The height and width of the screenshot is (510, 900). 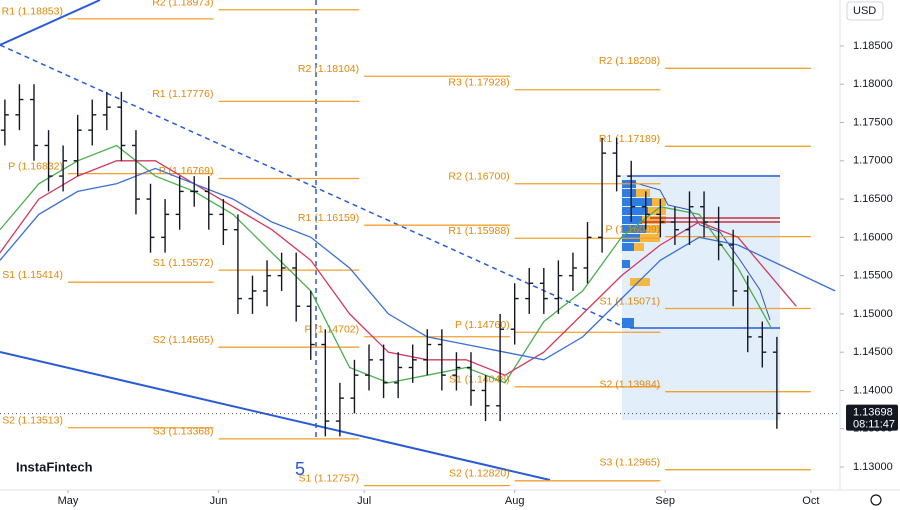 I want to click on pivot-label: S1 (1.15572), so click(x=183, y=263).